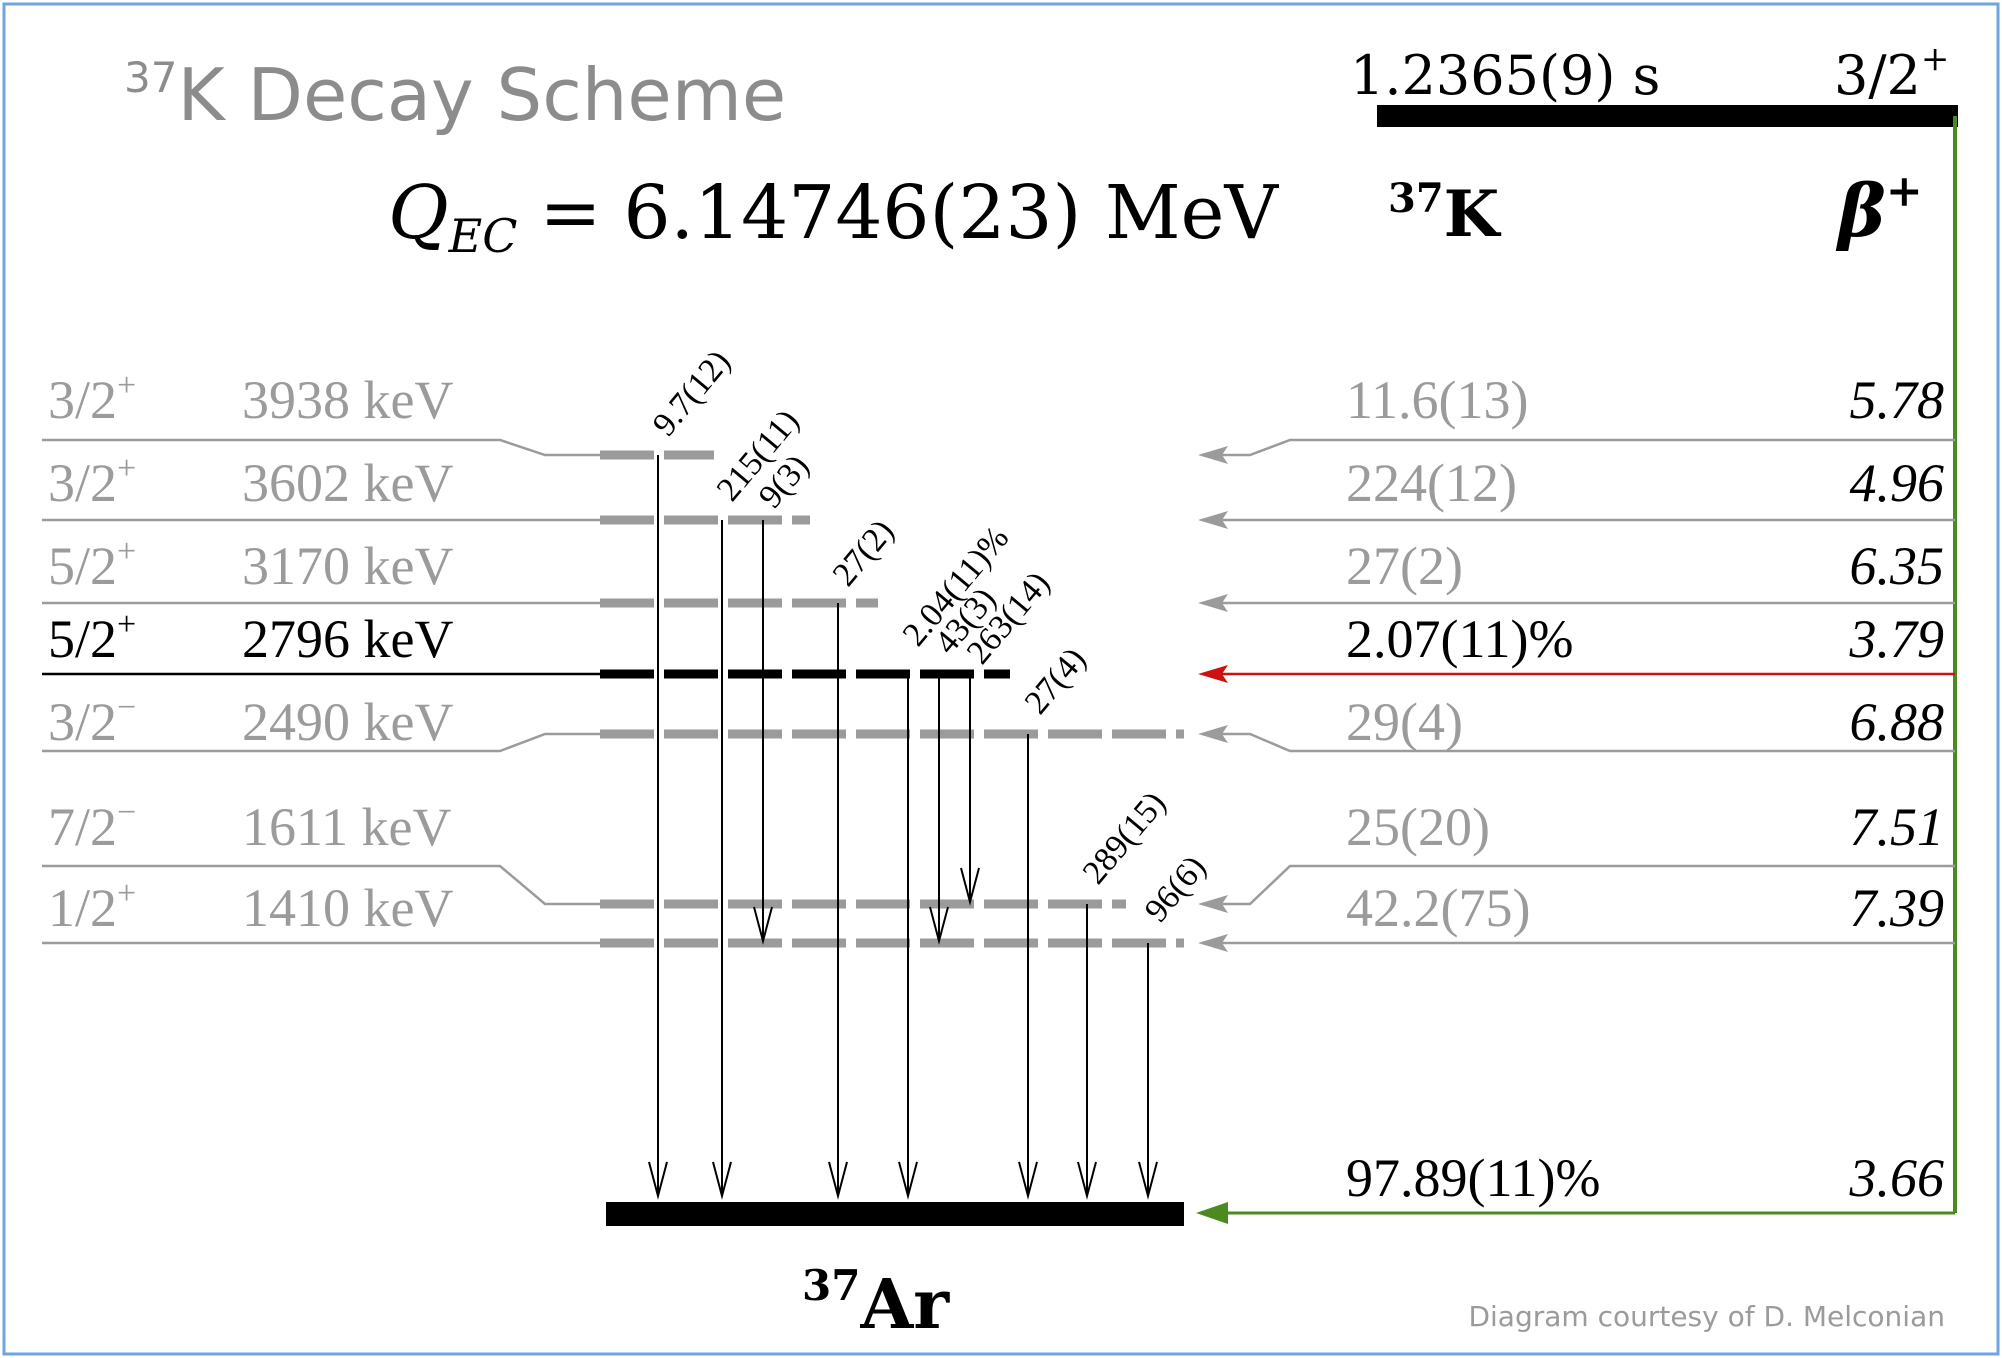 This screenshot has height=1358, width=2002. Describe the element at coordinates (347, 400) in the screenshot. I see `level-energy: 3938 keV` at that location.